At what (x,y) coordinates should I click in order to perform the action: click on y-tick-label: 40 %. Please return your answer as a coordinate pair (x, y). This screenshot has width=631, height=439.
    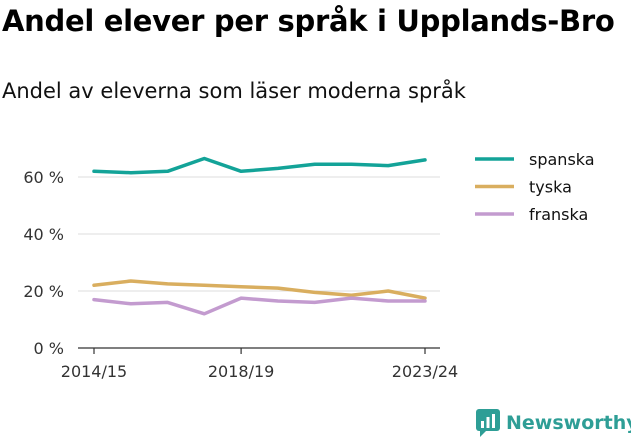
    Looking at the image, I should click on (43, 234).